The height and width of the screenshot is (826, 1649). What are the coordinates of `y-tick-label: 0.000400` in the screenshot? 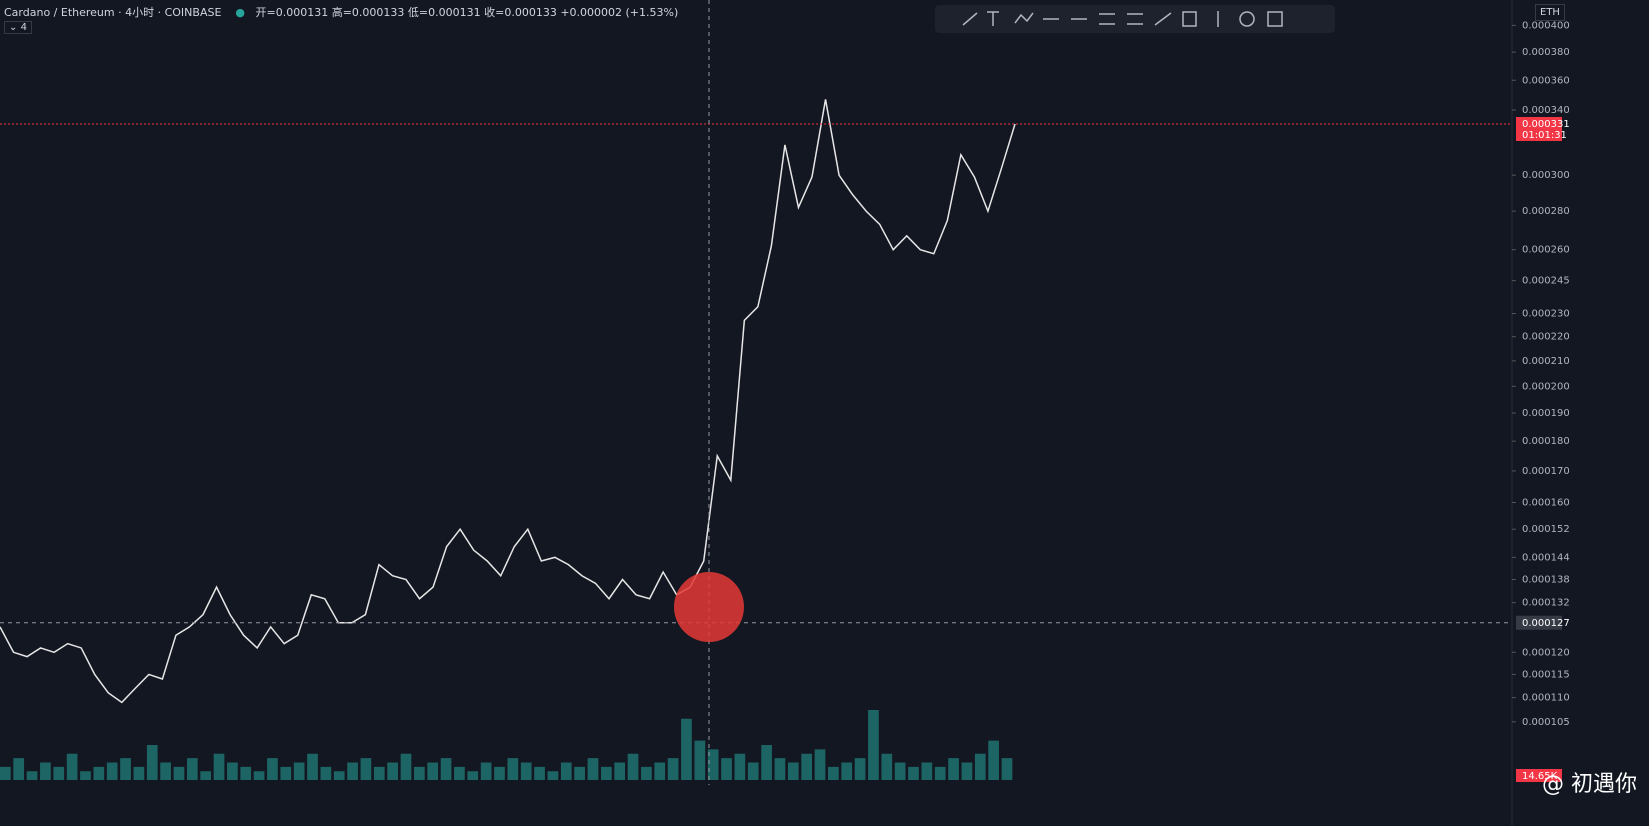 It's located at (1546, 25).